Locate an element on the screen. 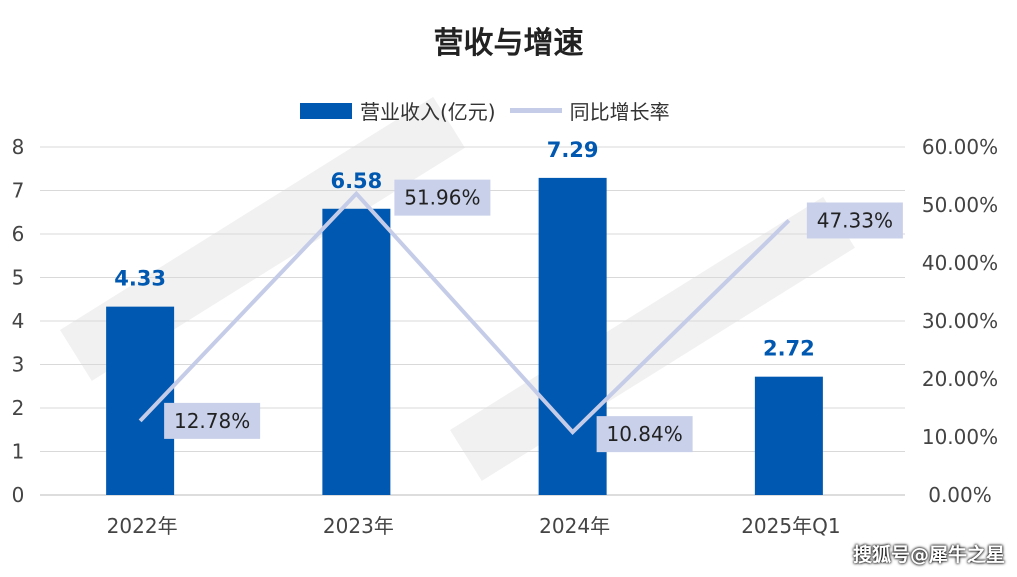 This screenshot has height=577, width=1017. left-tick-label: 2 is located at coordinates (18, 408).